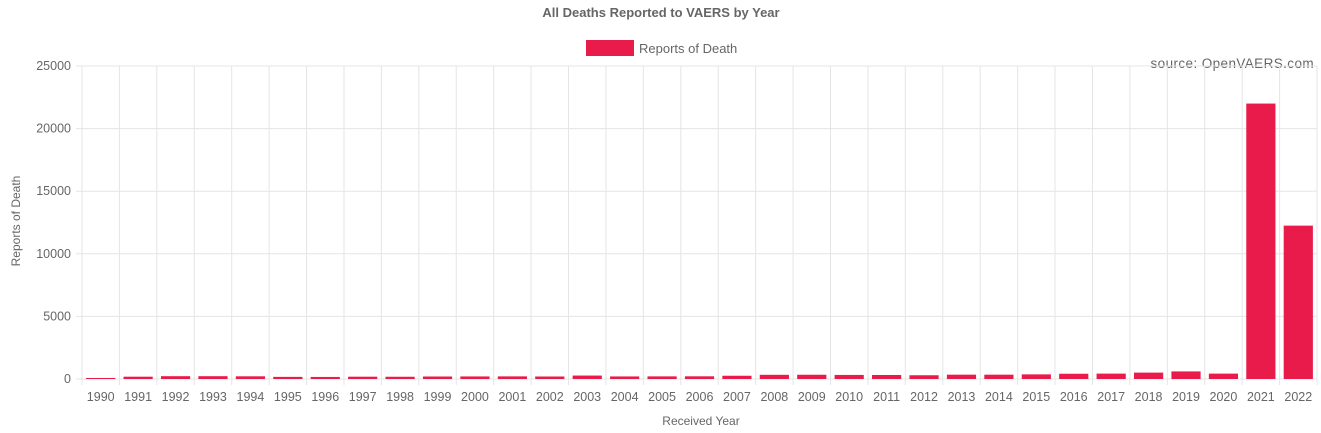 The image size is (1321, 433). Describe the element at coordinates (1186, 397) in the screenshot. I see `x-tick-label: 2019` at that location.